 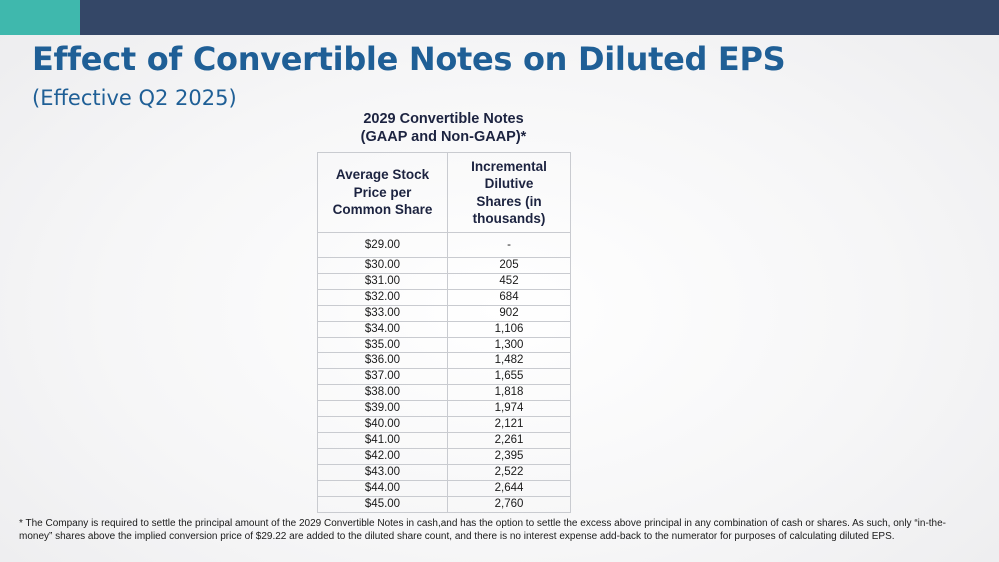 I want to click on cell-dilutive-shares: 2,395, so click(x=509, y=456).